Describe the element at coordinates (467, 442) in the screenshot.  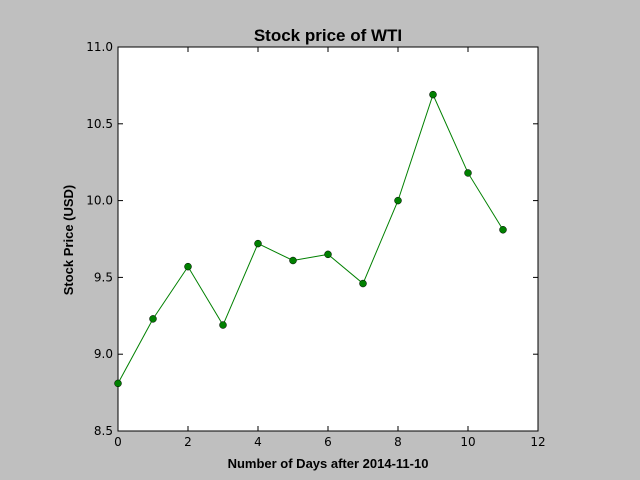
I see `x-tick-label: 10` at that location.